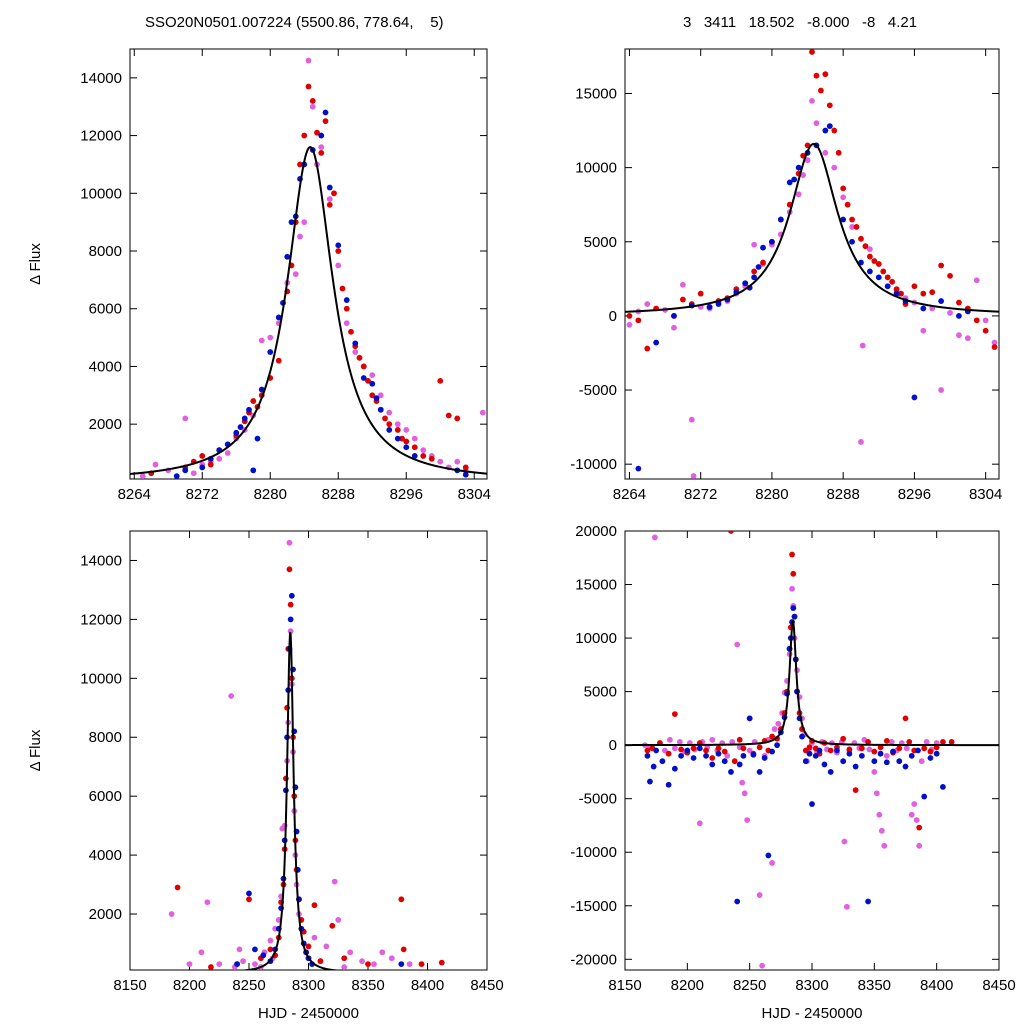 The height and width of the screenshot is (1024, 1024). What do you see at coordinates (596, 585) in the screenshot?
I see `y-tick-label: 15000` at bounding box center [596, 585].